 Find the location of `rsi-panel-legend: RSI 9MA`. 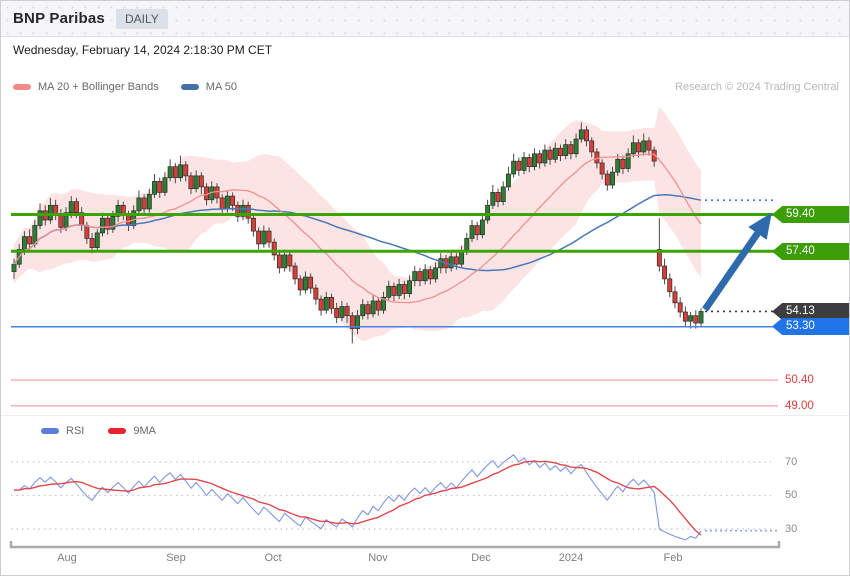

rsi-panel-legend: RSI 9MA is located at coordinates (98, 431).